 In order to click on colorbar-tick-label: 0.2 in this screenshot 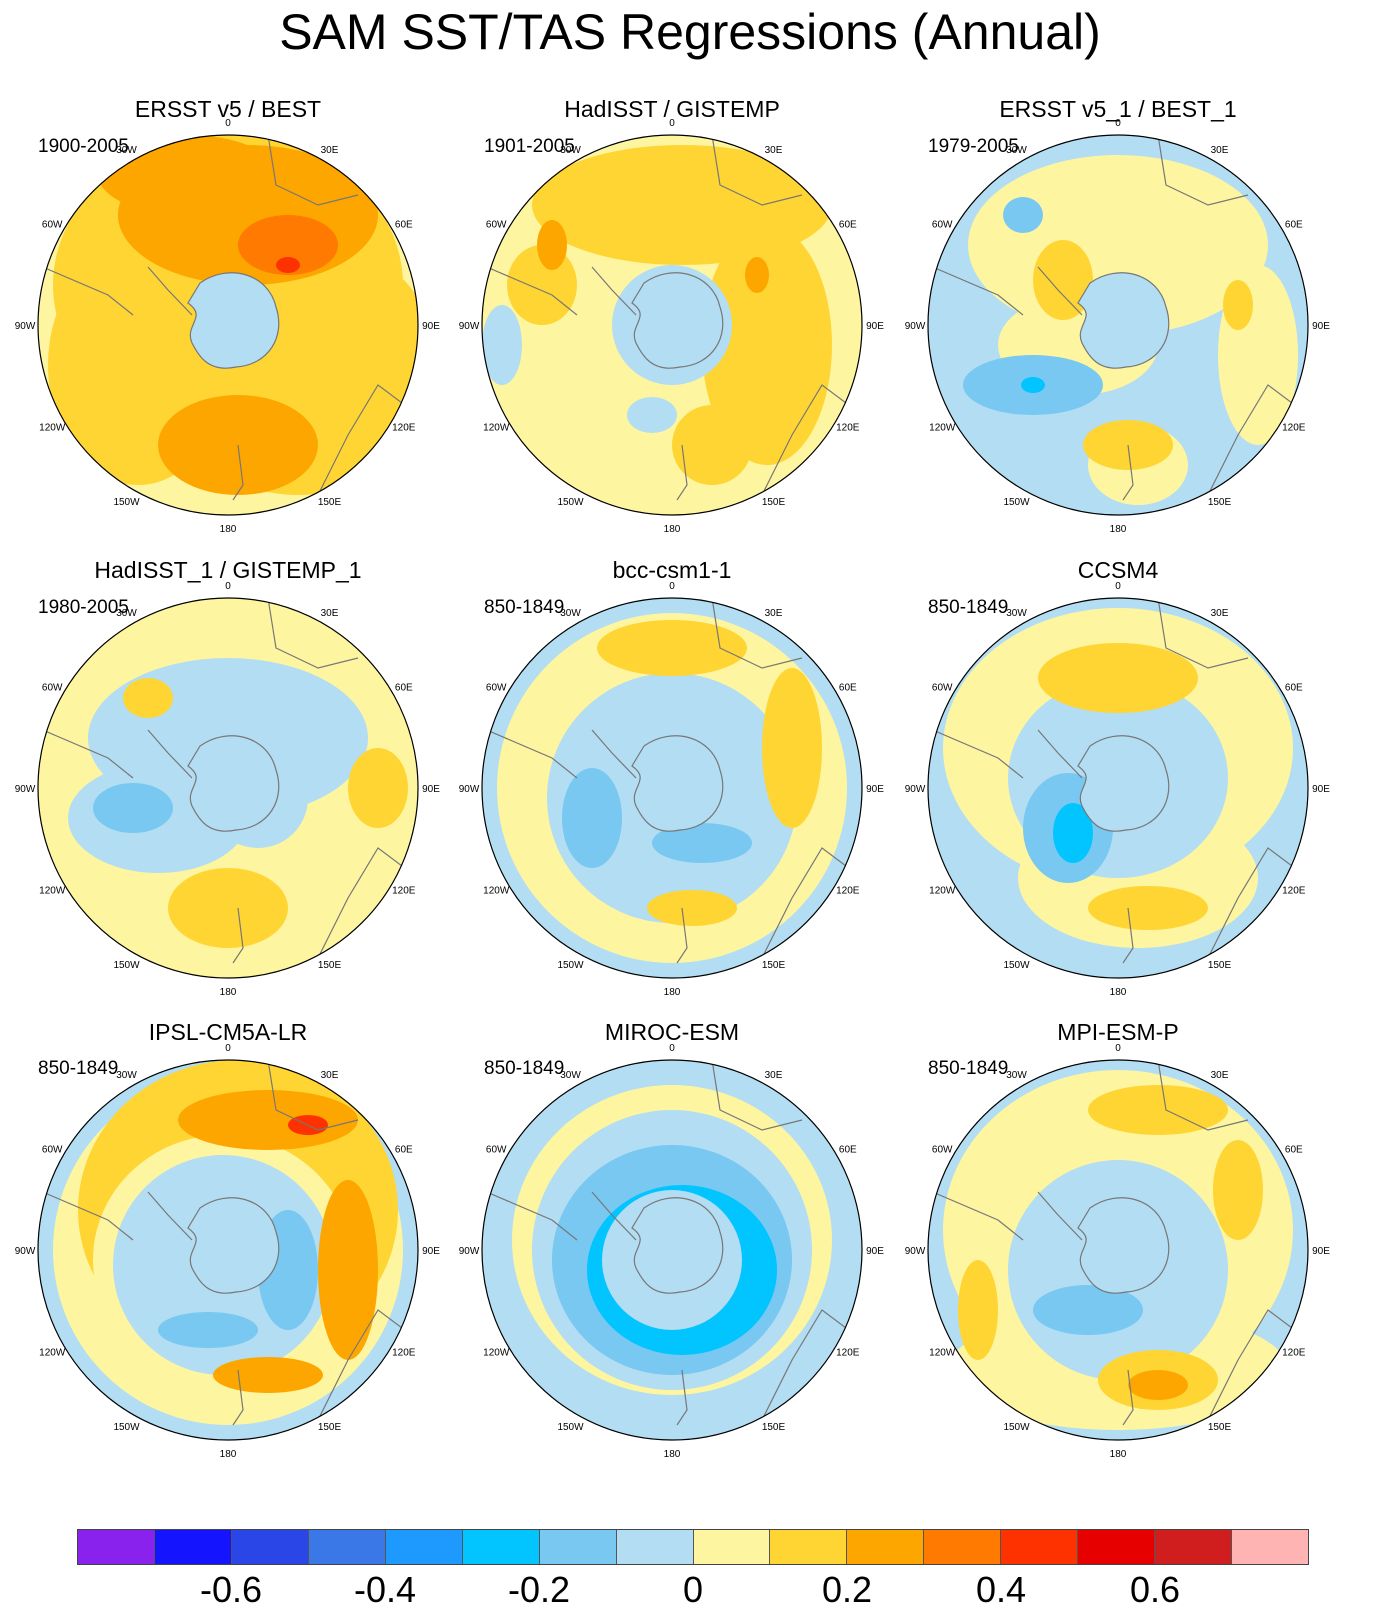, I will do `click(847, 1589)`.